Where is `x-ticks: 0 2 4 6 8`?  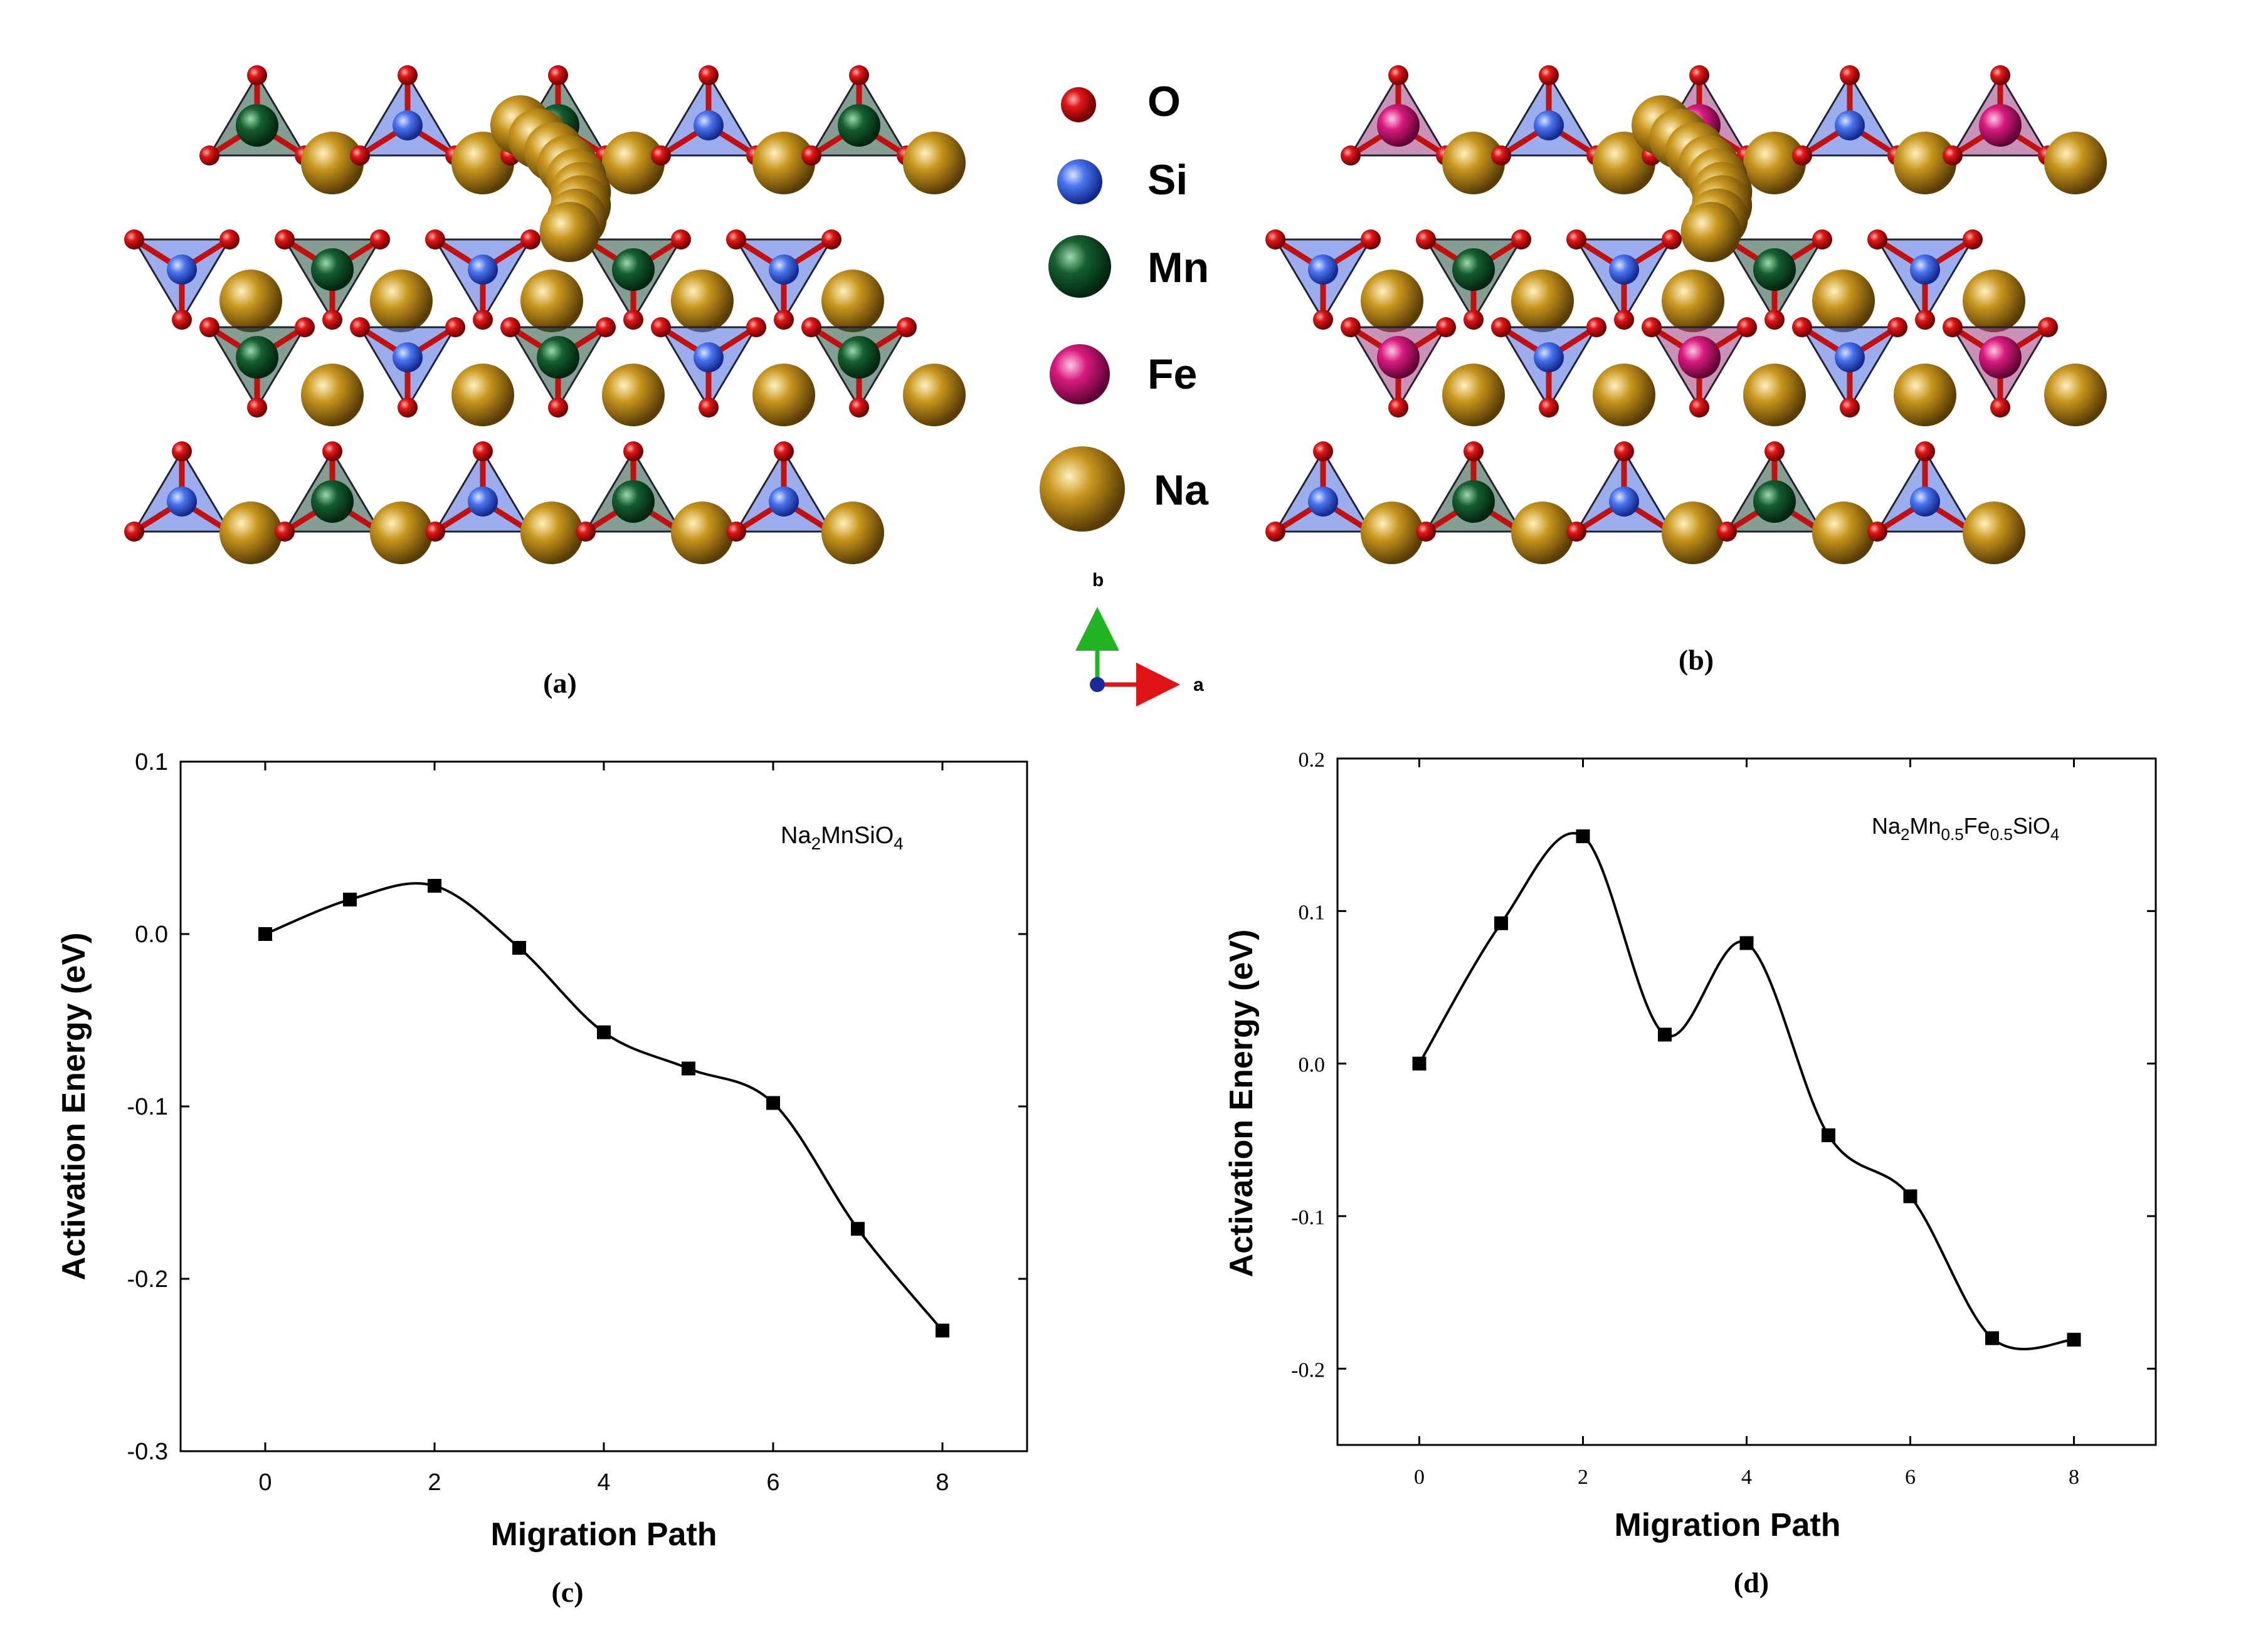
x-ticks: 0 2 4 6 8 is located at coordinates (603, 1129).